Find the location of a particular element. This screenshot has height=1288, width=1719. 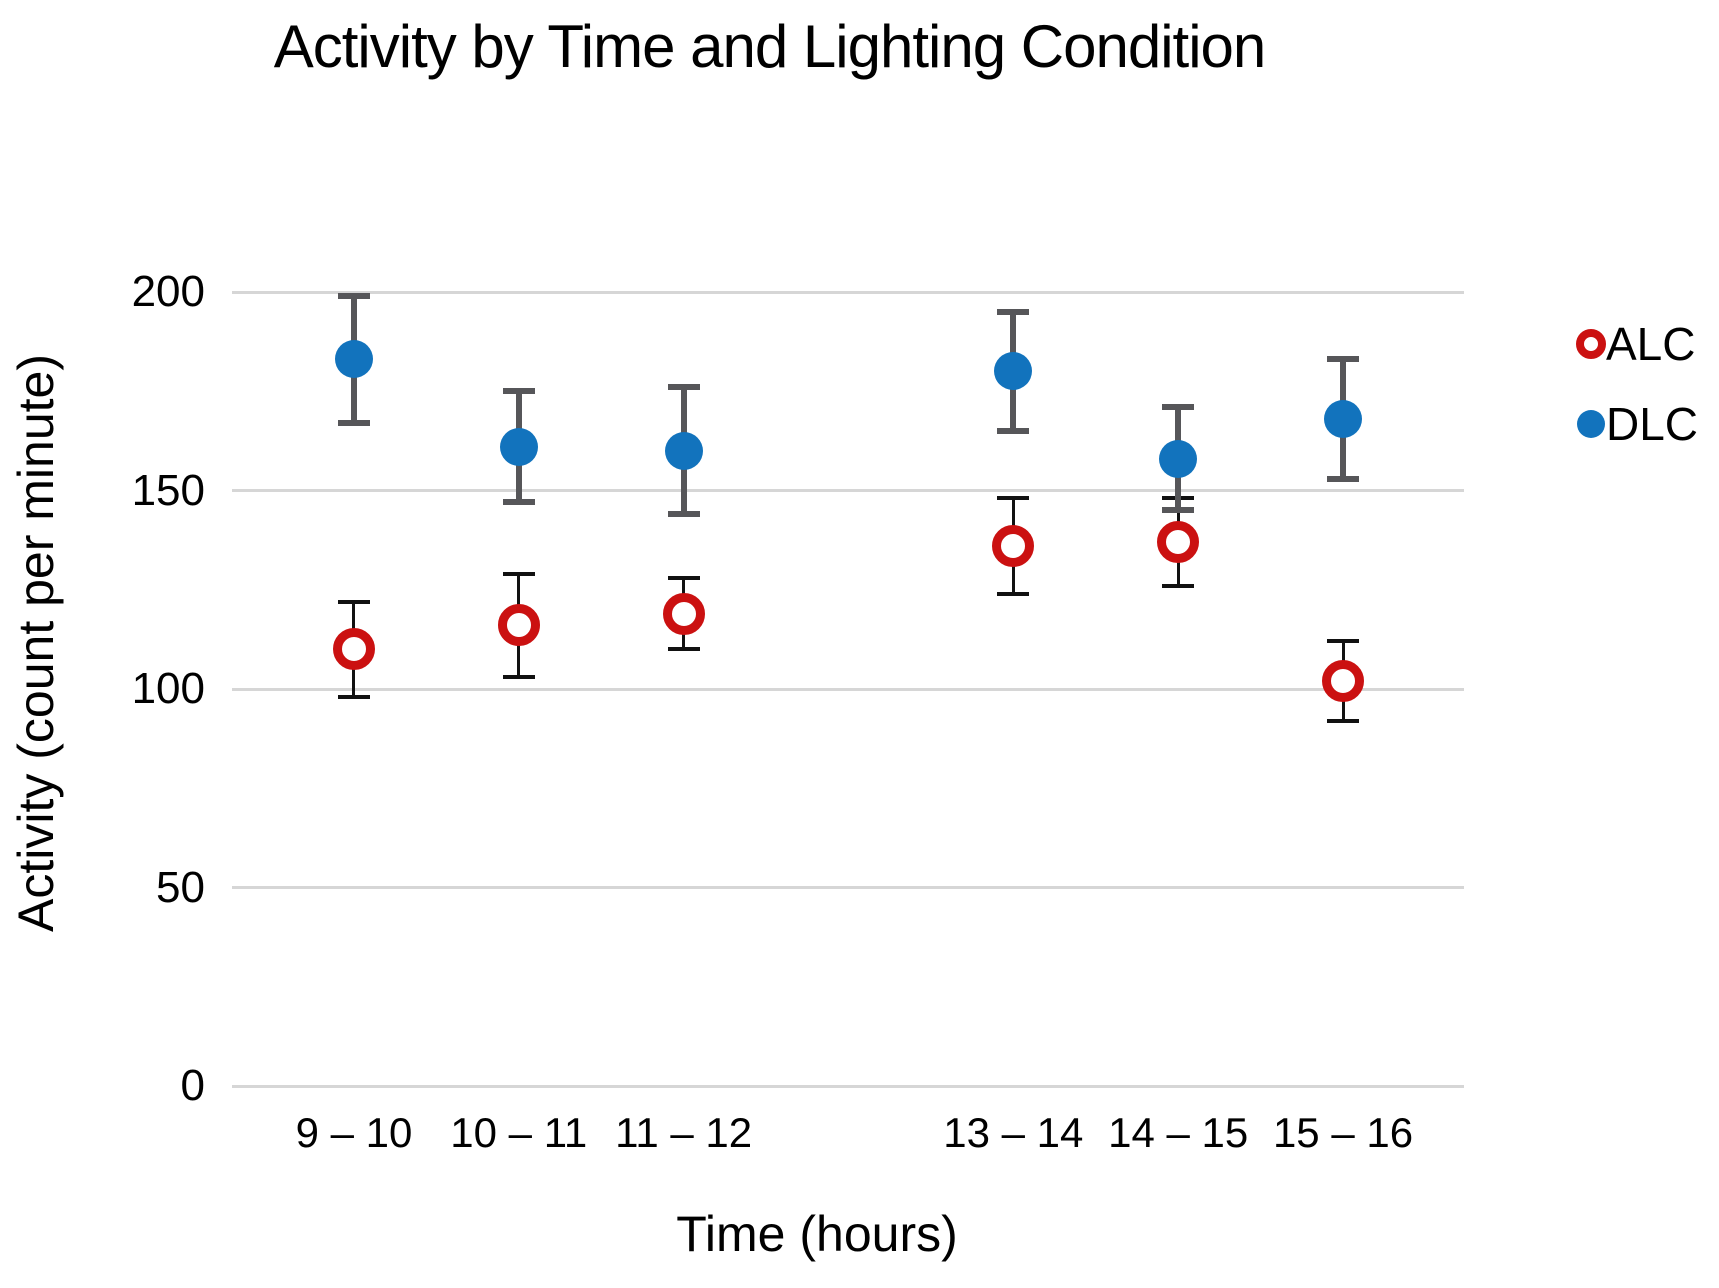

x-tick-label-4: 14 – 15 is located at coordinates (1178, 1132).